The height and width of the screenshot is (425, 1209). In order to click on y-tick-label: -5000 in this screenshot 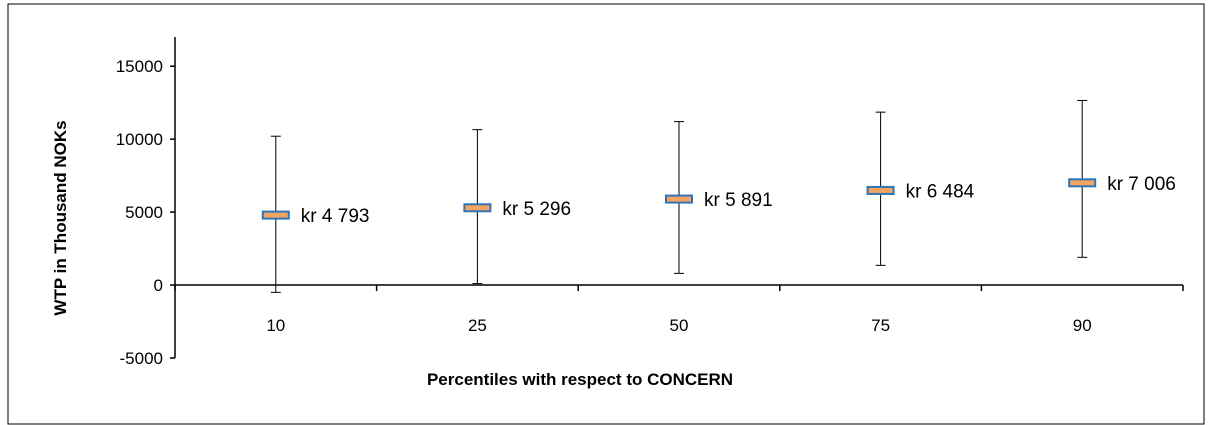, I will do `click(141, 358)`.